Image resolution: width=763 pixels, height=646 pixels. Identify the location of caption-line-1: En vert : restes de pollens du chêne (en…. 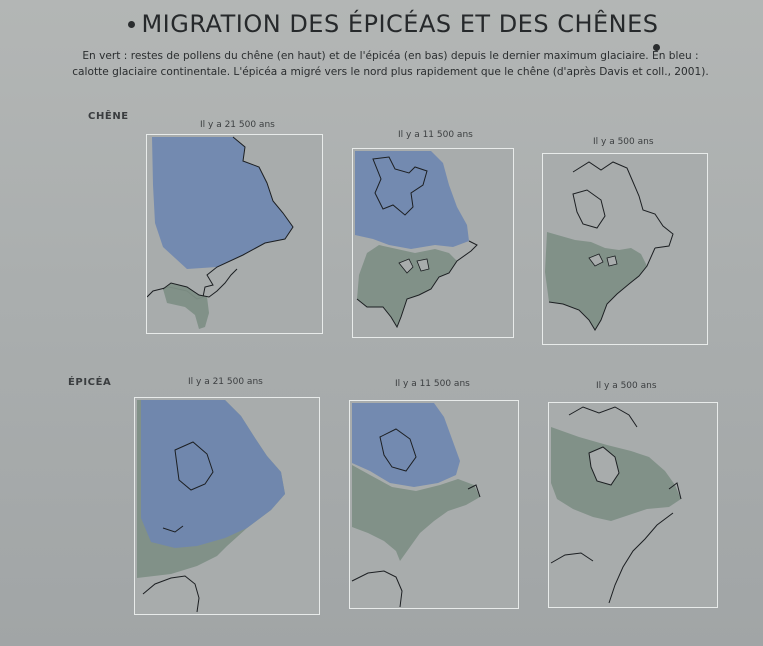
(390, 56).